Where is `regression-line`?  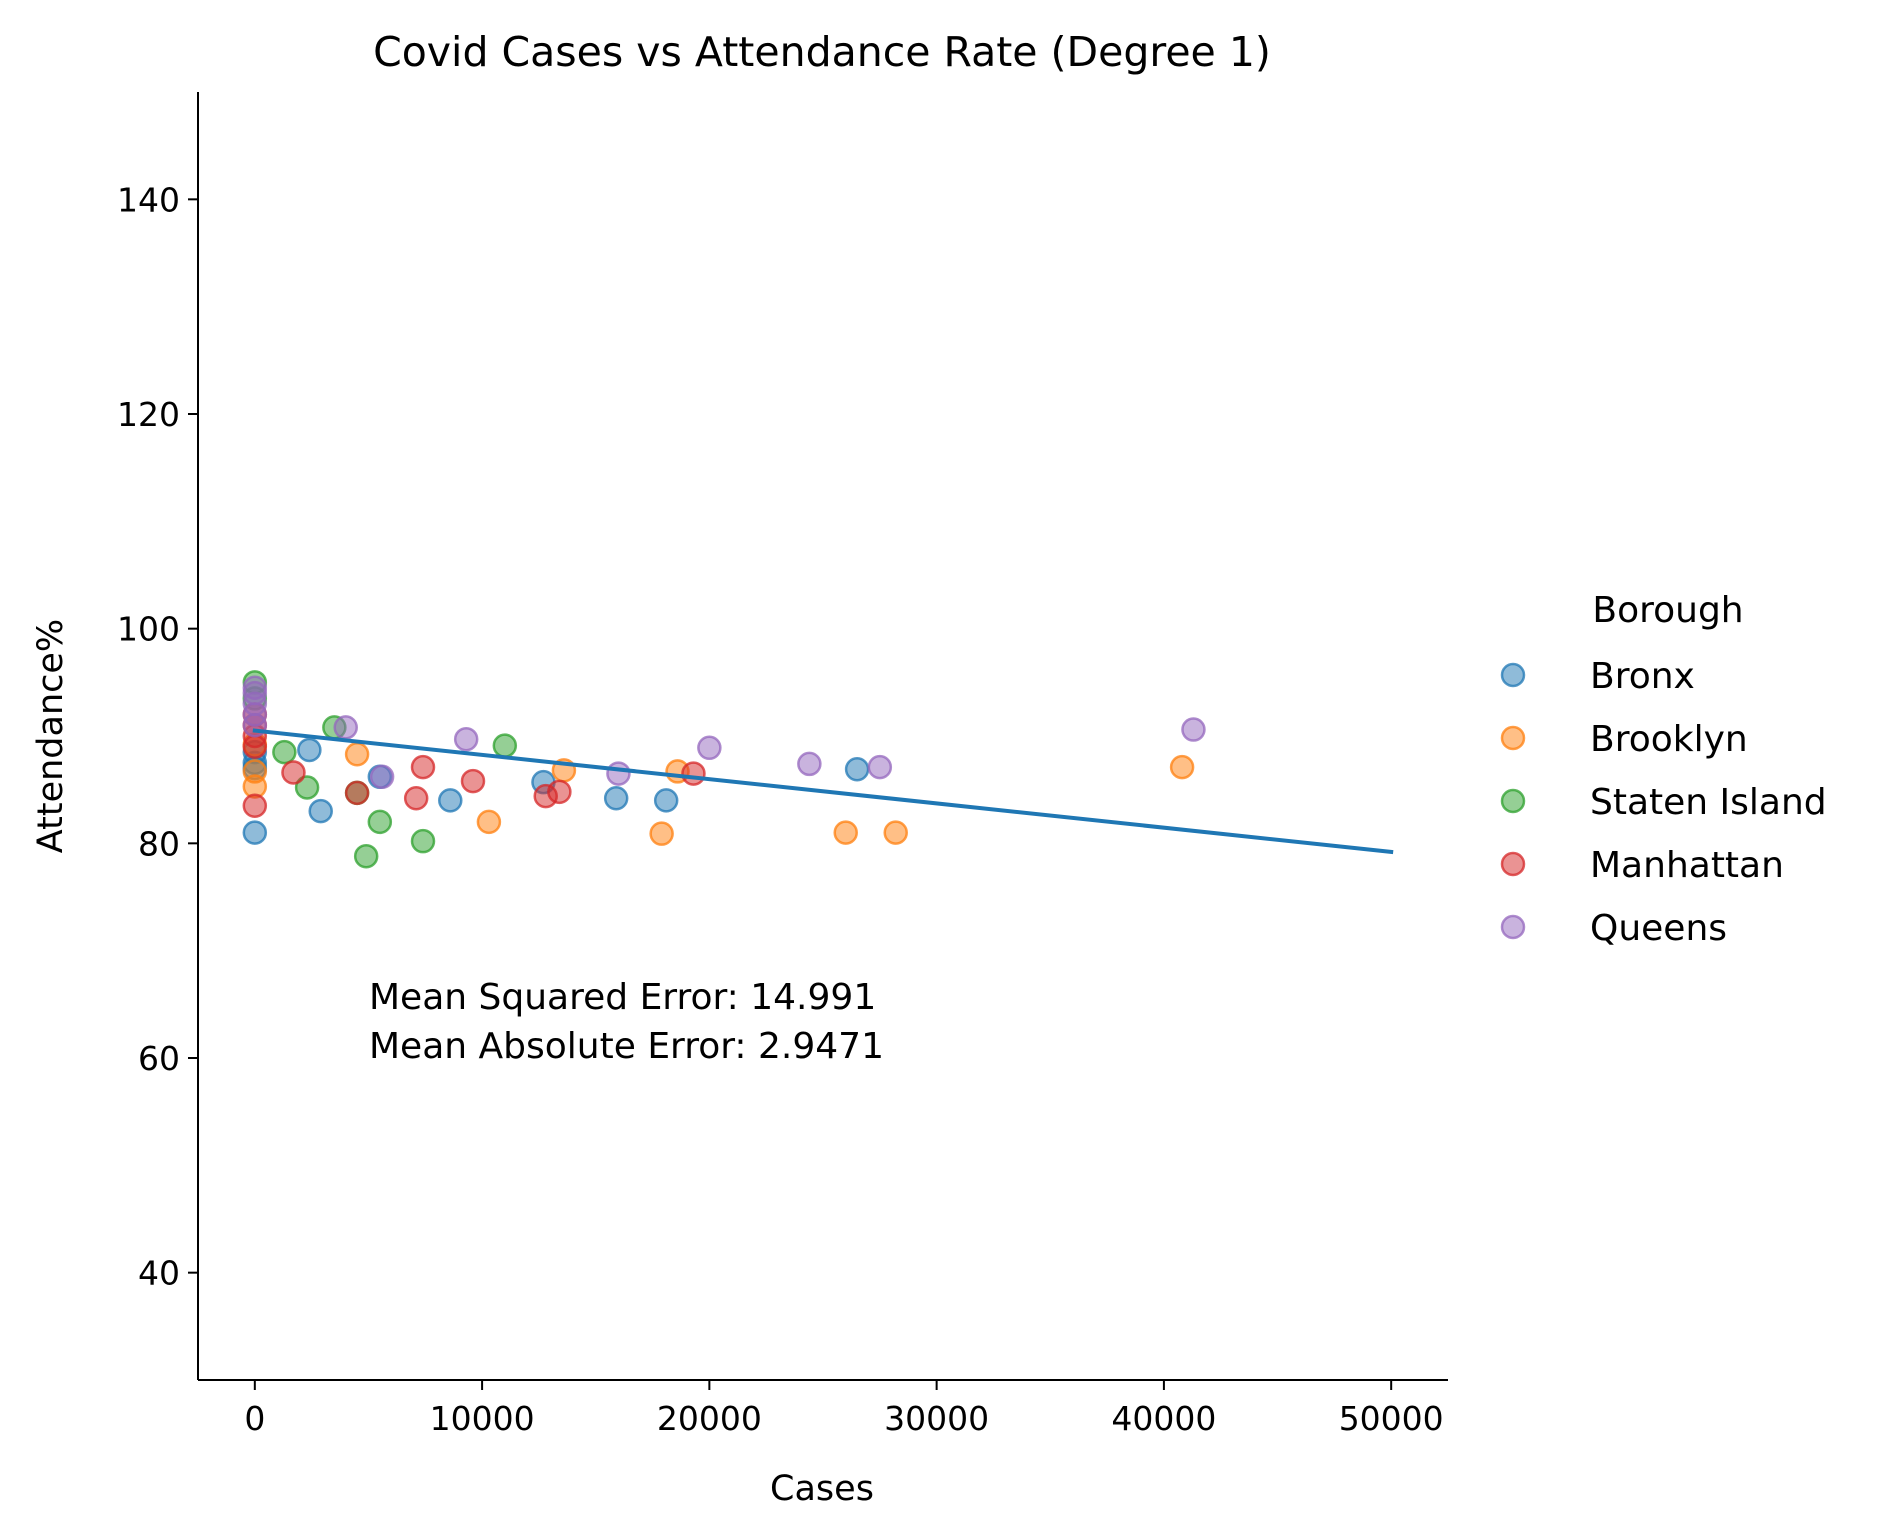 regression-line is located at coordinates (823, 791).